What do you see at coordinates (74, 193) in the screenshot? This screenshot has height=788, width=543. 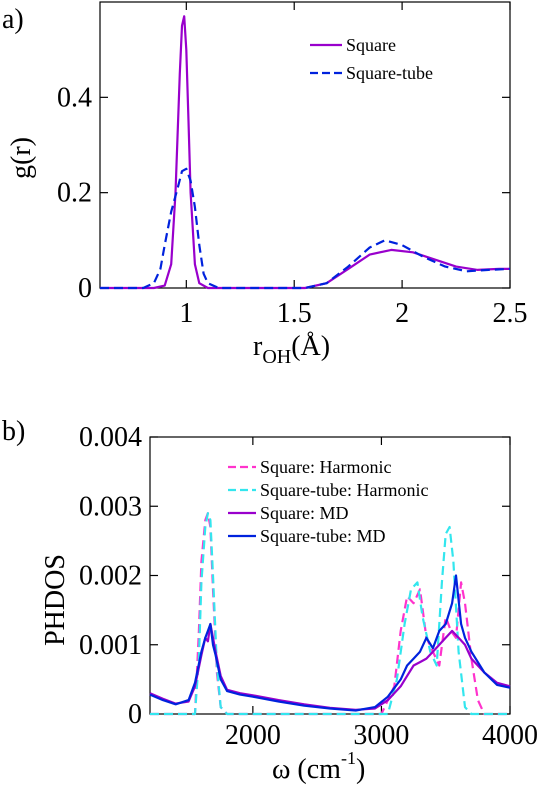 I see `y-tick-label-a: 0.2` at bounding box center [74, 193].